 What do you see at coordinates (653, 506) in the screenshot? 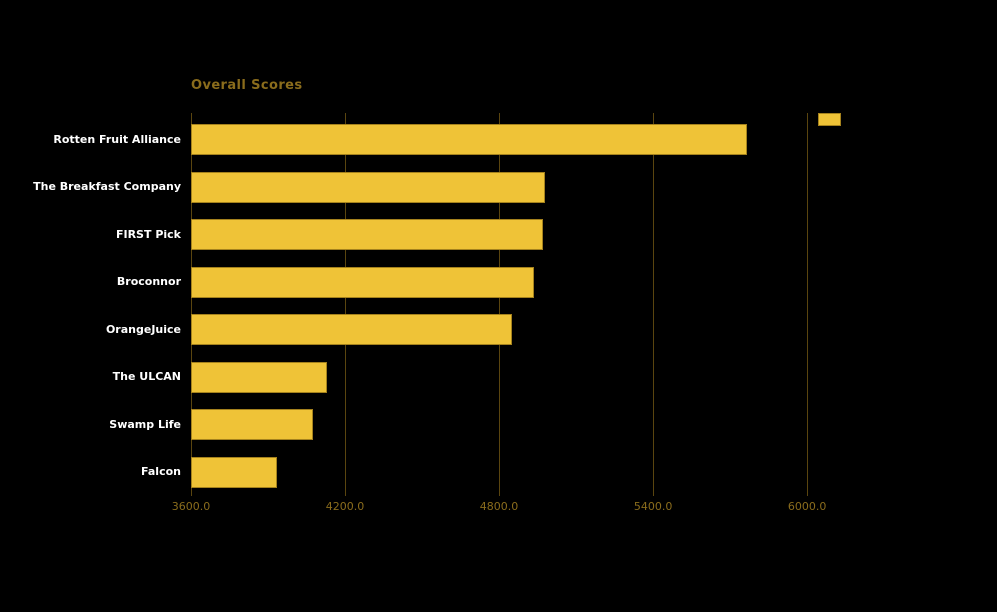
I see `x-tick-label: 5400.0` at bounding box center [653, 506].